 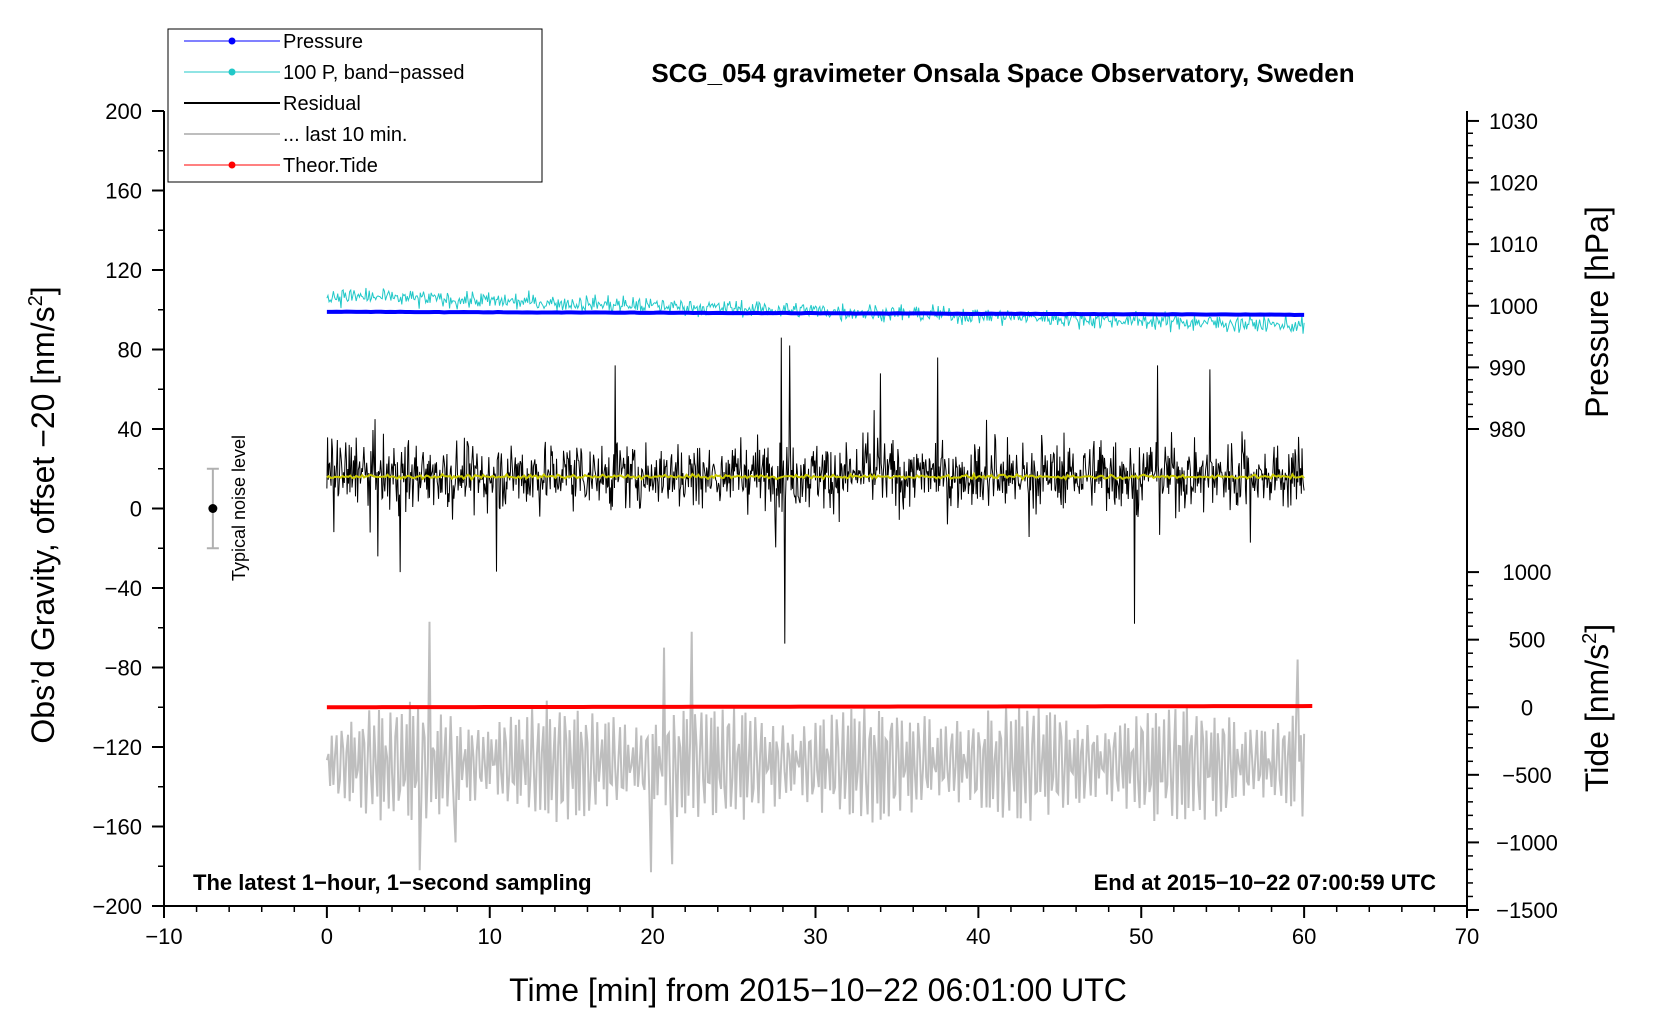 What do you see at coordinates (815, 936) in the screenshot?
I see `x-tick-label: 30` at bounding box center [815, 936].